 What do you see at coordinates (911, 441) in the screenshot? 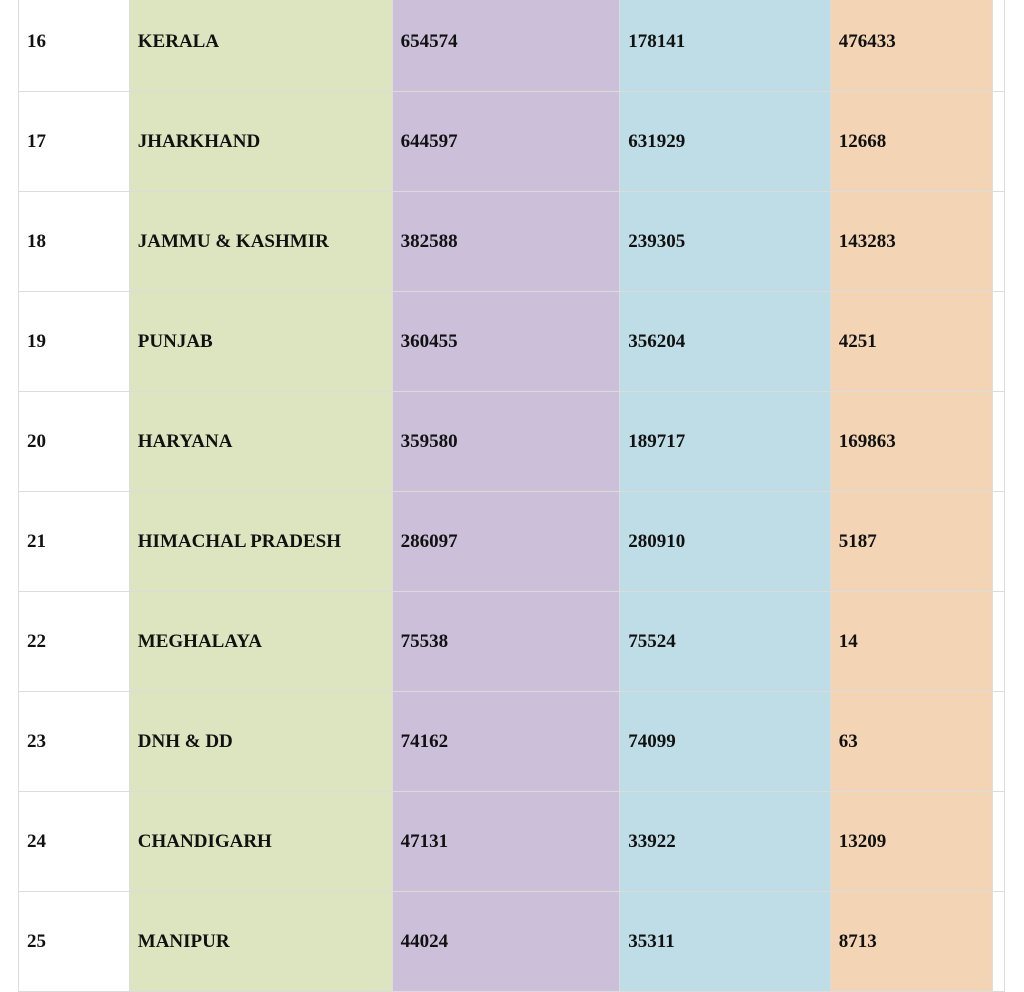
I see `value-cell-3: 169863` at bounding box center [911, 441].